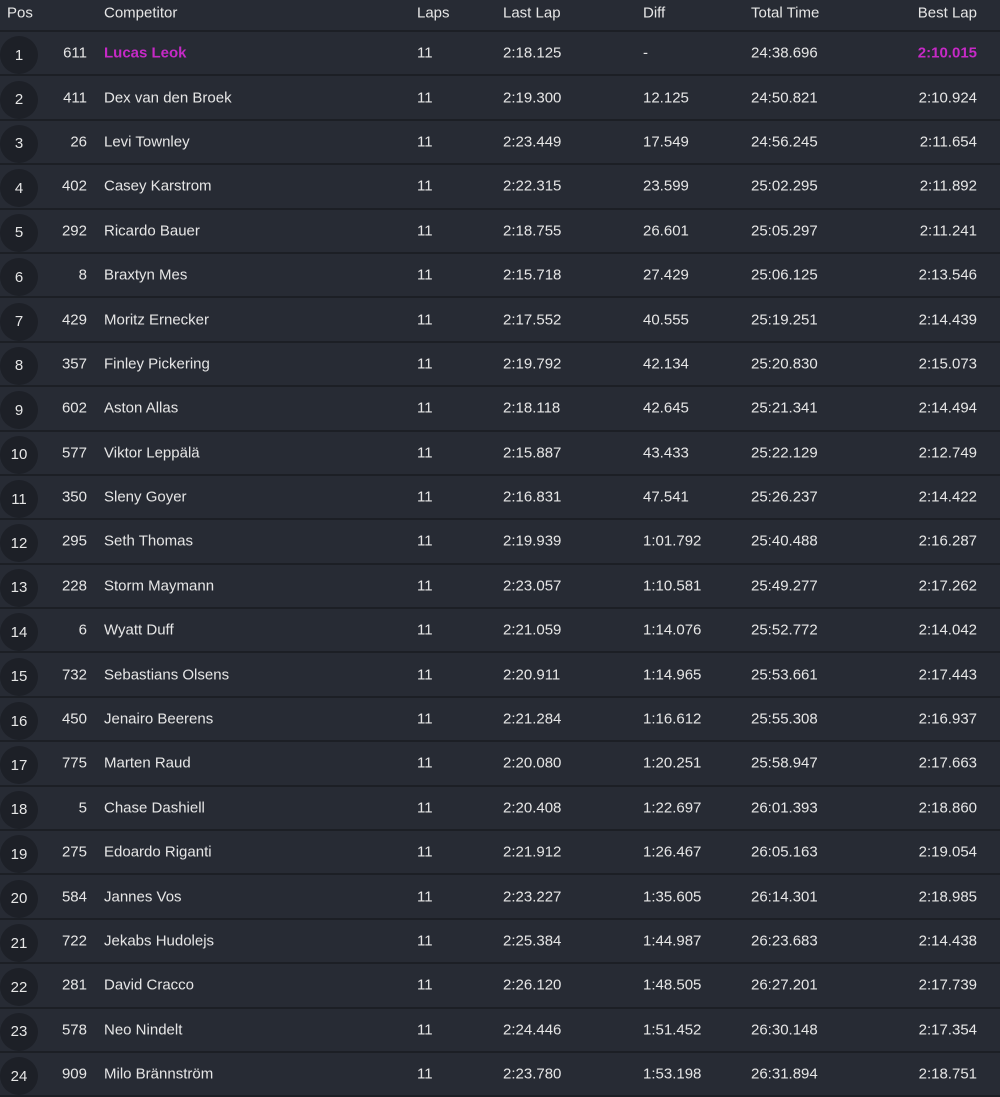 The image size is (1000, 1097). What do you see at coordinates (433, 13) in the screenshot?
I see `header-laps: Laps` at bounding box center [433, 13].